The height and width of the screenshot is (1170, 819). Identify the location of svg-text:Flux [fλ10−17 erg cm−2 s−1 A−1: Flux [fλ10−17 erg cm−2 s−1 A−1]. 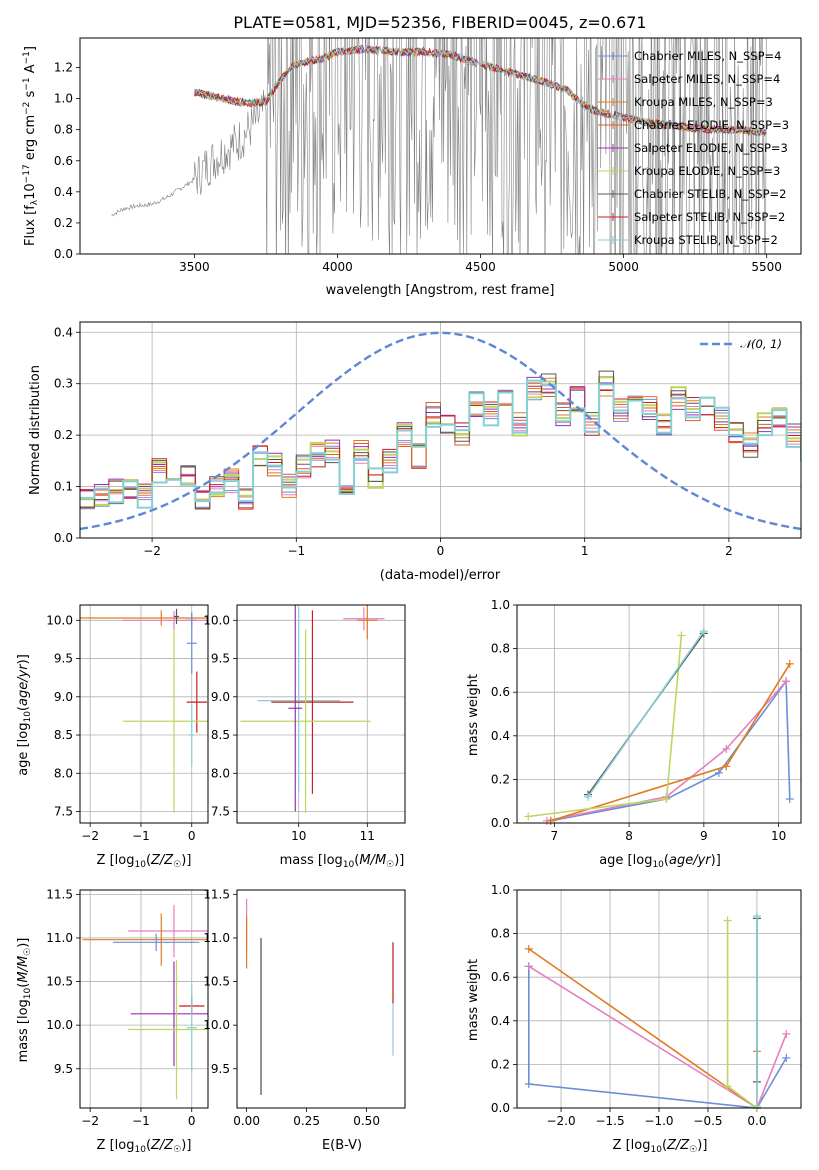
(31, 146).